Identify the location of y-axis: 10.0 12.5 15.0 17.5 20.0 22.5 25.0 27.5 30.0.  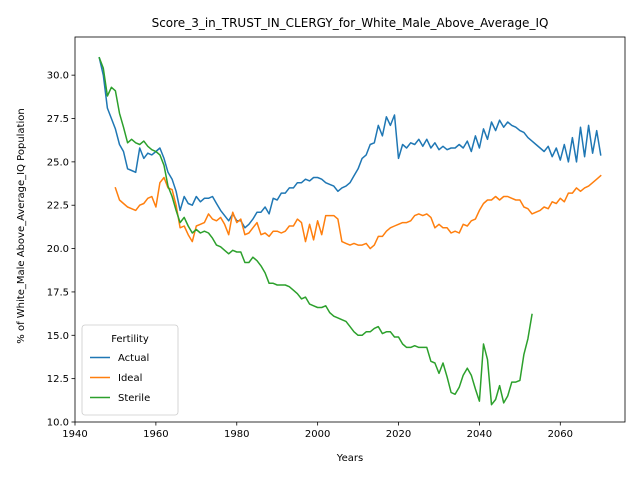
(61, 250).